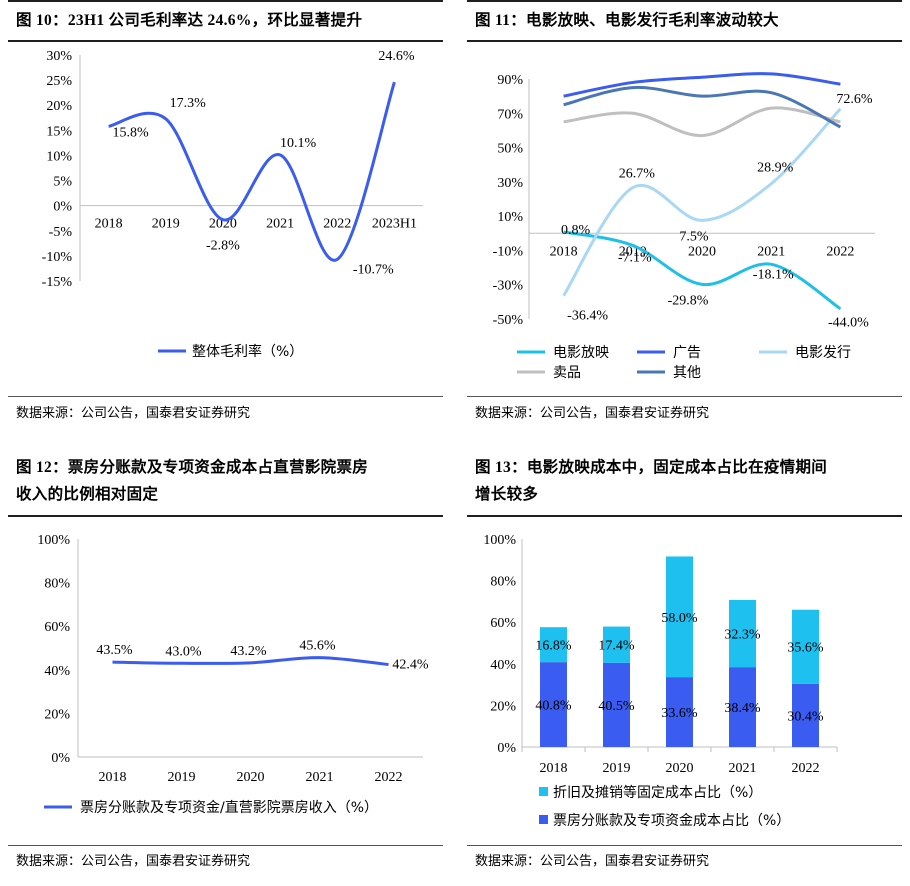 The width and height of the screenshot is (910, 886). Describe the element at coordinates (688, 300) in the screenshot. I see `data-label: -29.8%` at that location.